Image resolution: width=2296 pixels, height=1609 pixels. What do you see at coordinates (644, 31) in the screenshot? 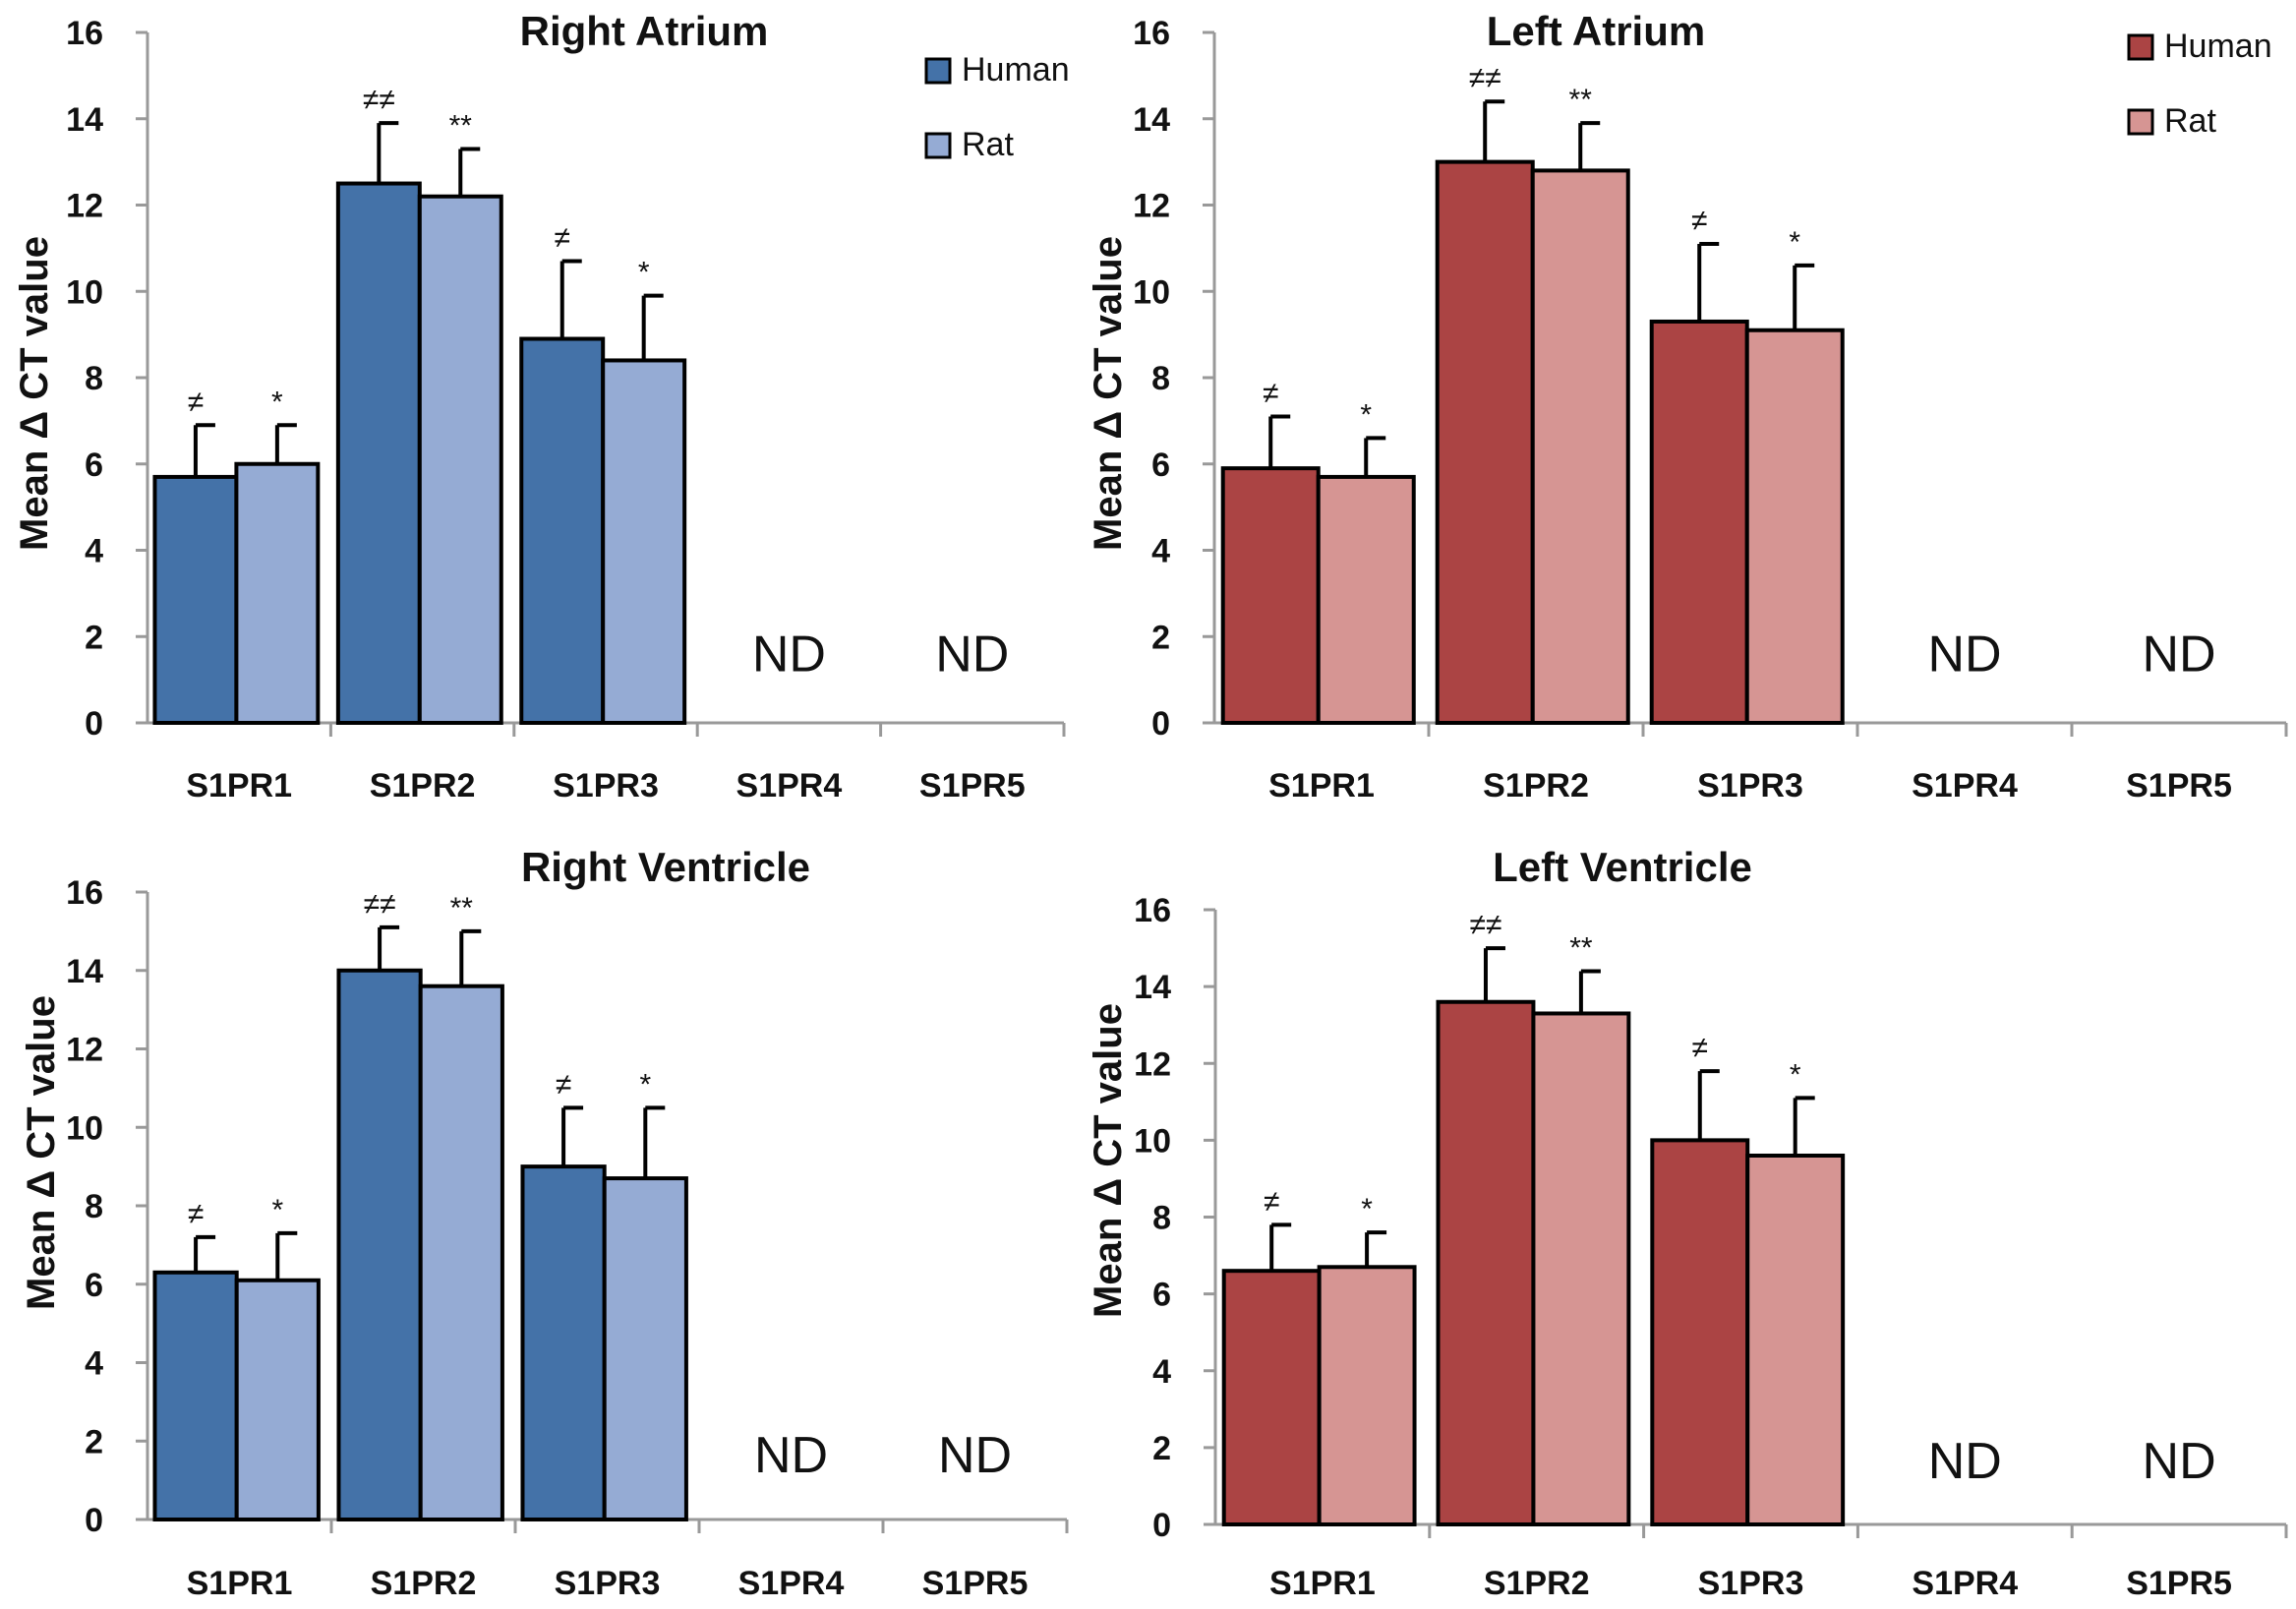
I see `chart-title: Right Atrium` at bounding box center [644, 31].